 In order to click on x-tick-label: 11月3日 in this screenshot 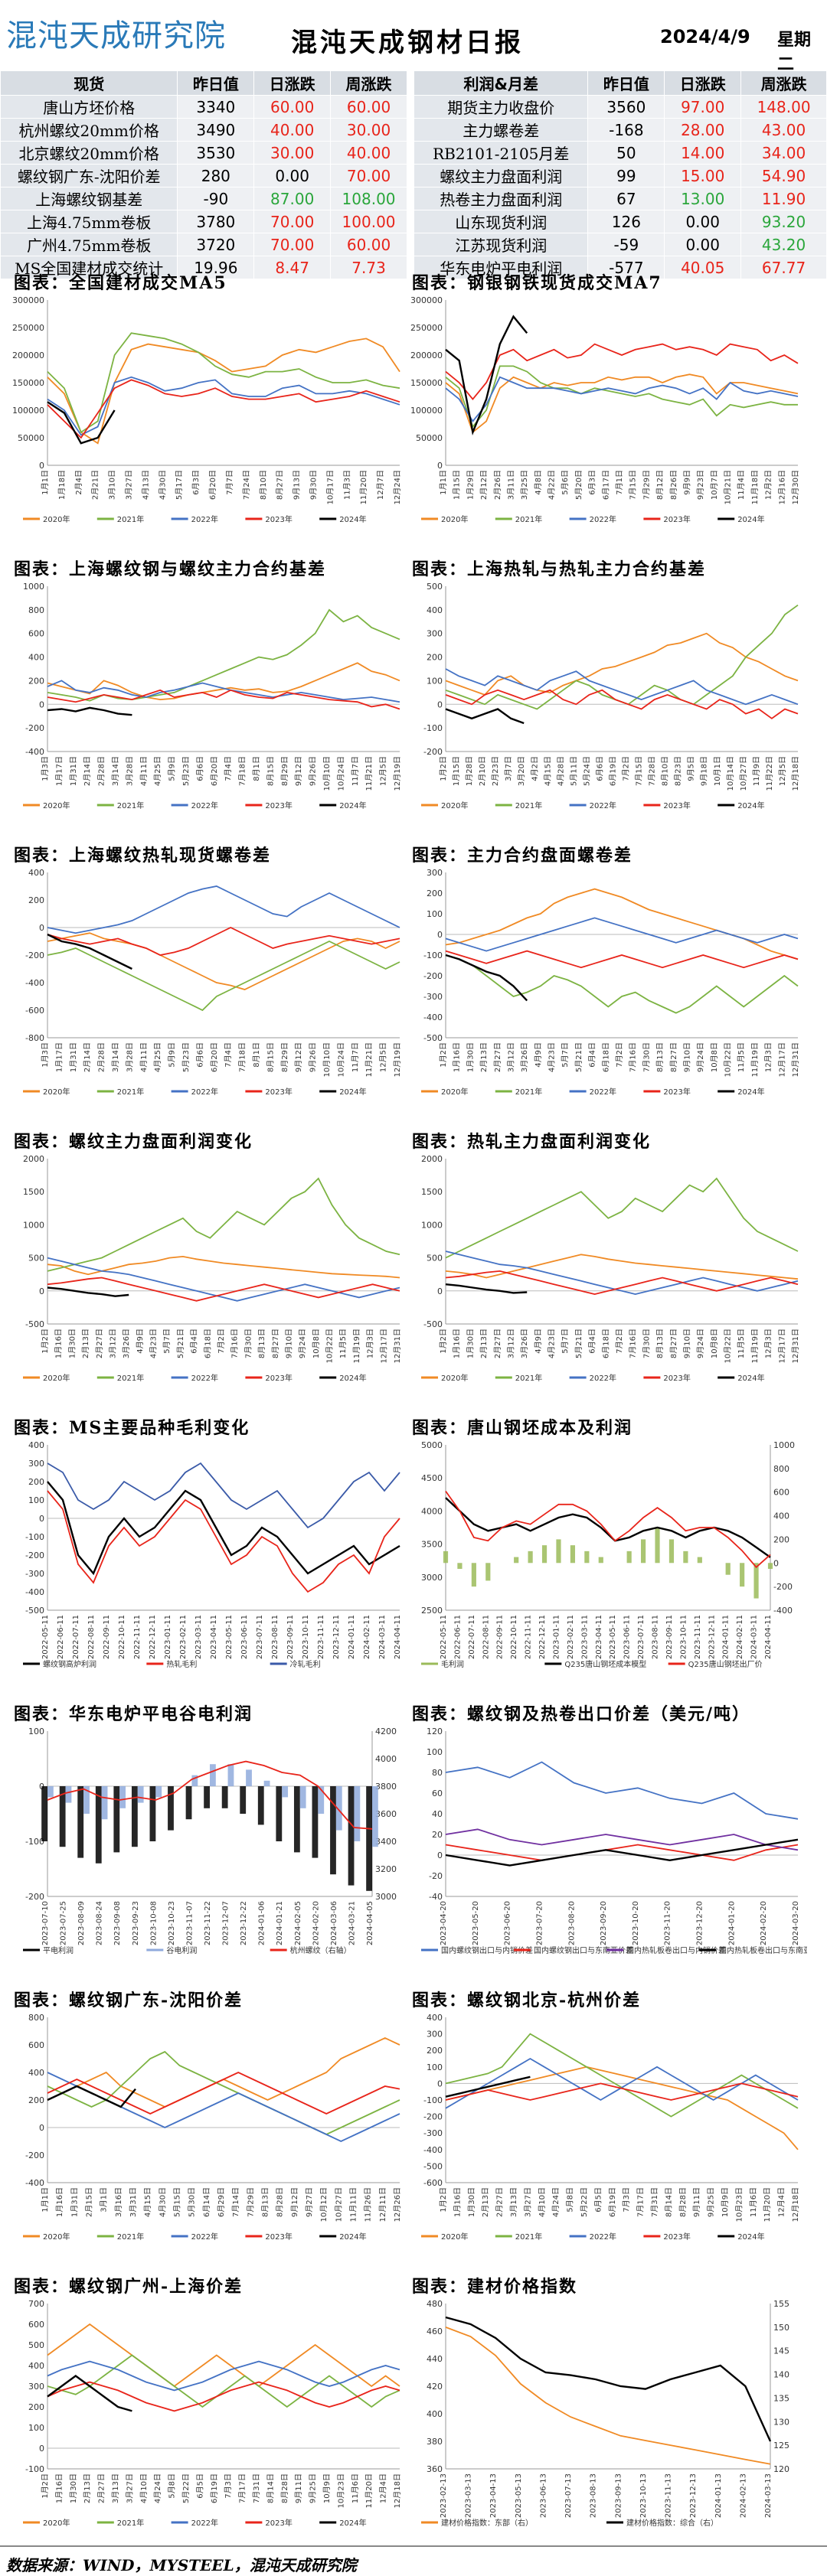, I will do `click(346, 485)`.